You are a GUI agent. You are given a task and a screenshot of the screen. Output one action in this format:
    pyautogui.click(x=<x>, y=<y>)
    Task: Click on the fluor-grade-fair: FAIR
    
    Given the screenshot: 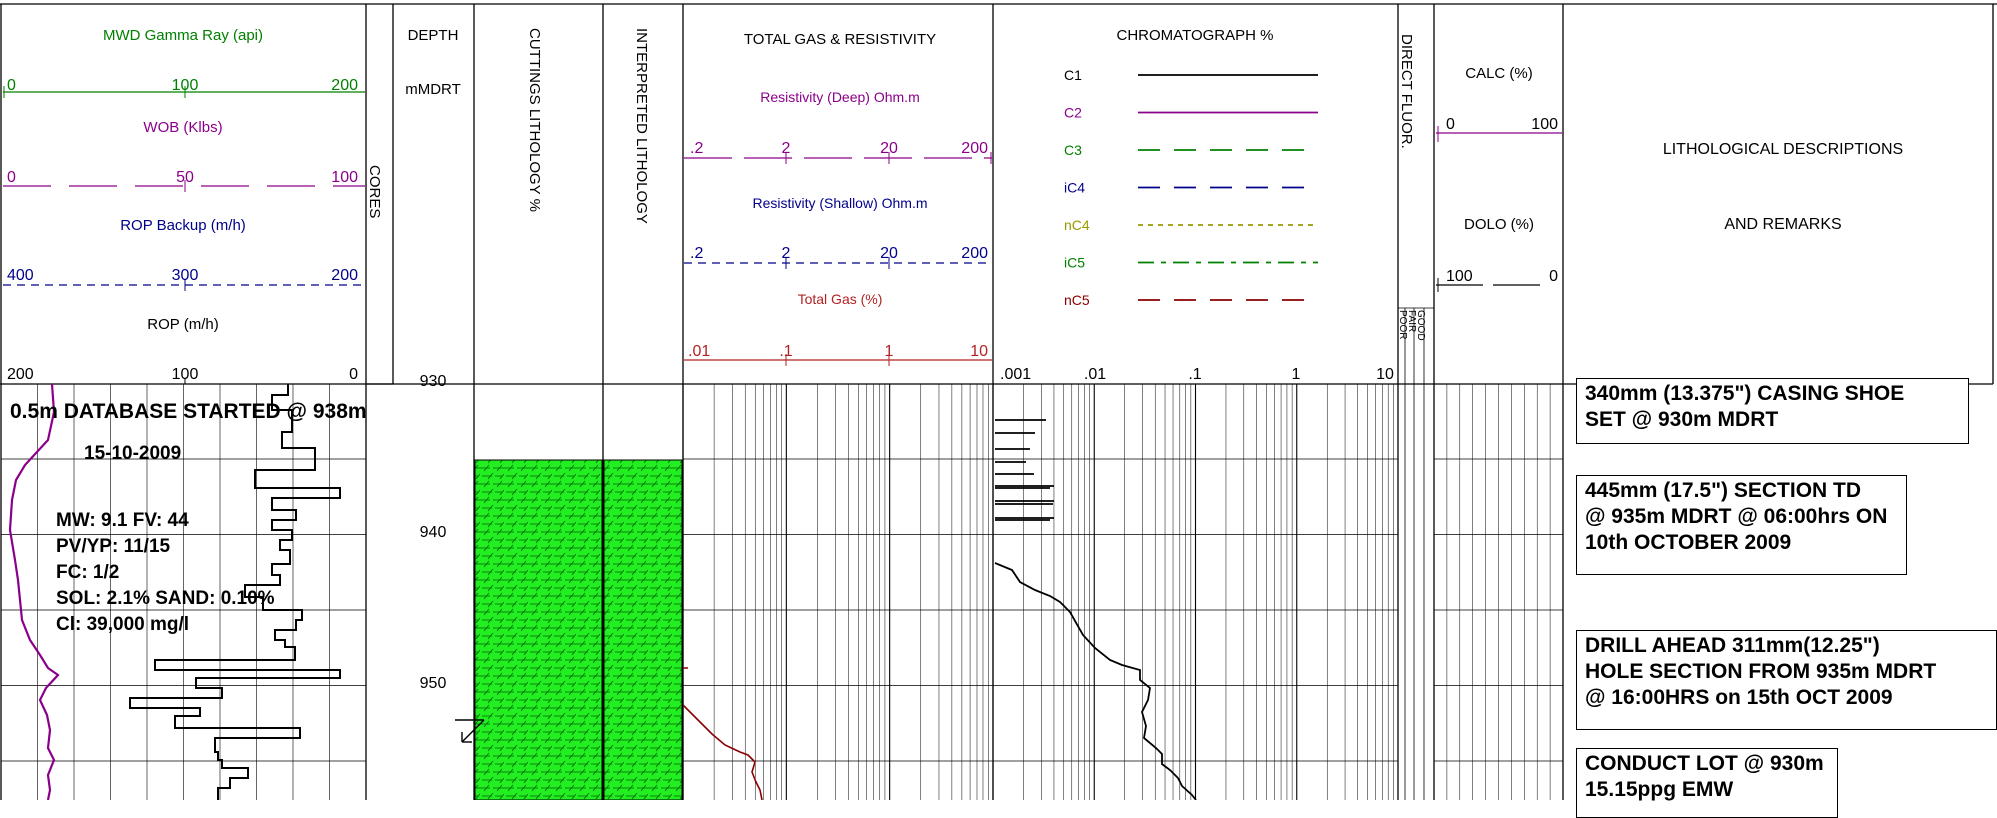 What is the action you would take?
    pyautogui.click(x=1411, y=321)
    